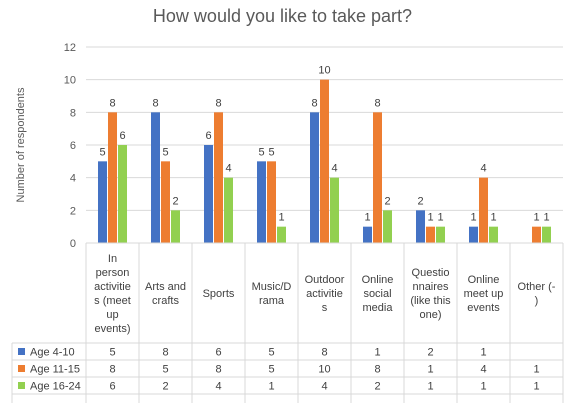 The width and height of the screenshot is (565, 403). What do you see at coordinates (483, 308) in the screenshot?
I see `category-label: events` at bounding box center [483, 308].